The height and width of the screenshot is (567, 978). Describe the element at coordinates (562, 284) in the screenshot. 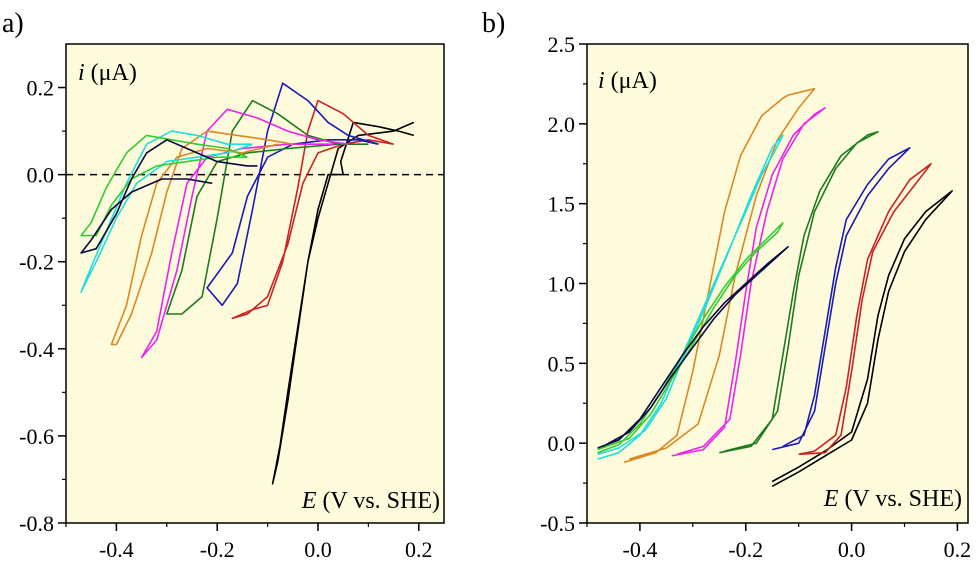

I see `y-tick-label: 1.0` at that location.